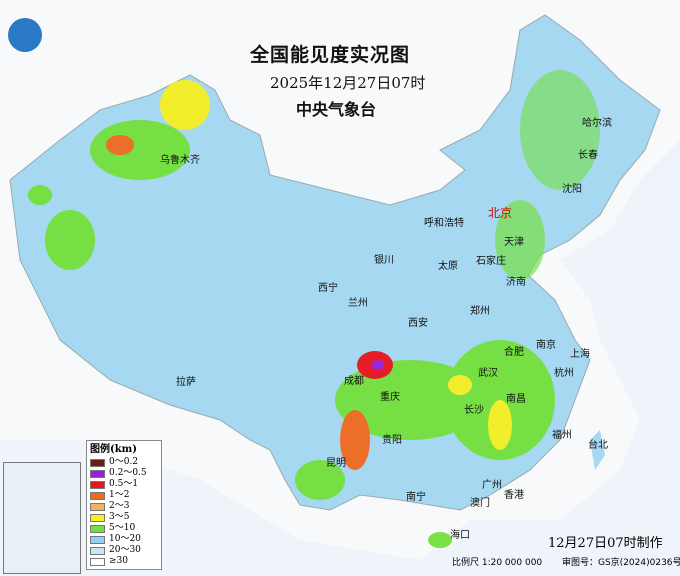  What do you see at coordinates (460, 535) in the screenshot?
I see `city-label: 海口` at bounding box center [460, 535].